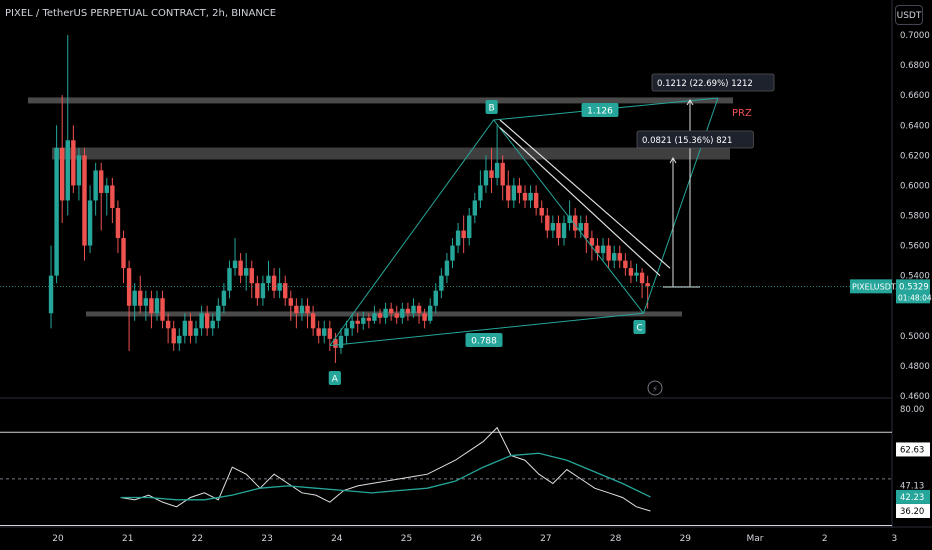 The width and height of the screenshot is (932, 550). Describe the element at coordinates (914, 287) in the screenshot. I see `last-price-value: 0.5329` at that location.